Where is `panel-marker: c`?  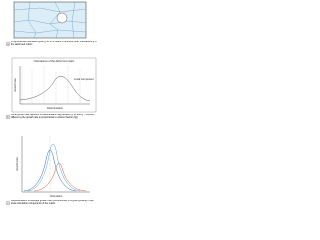 panel-marker: c is located at coordinates (8, 203).